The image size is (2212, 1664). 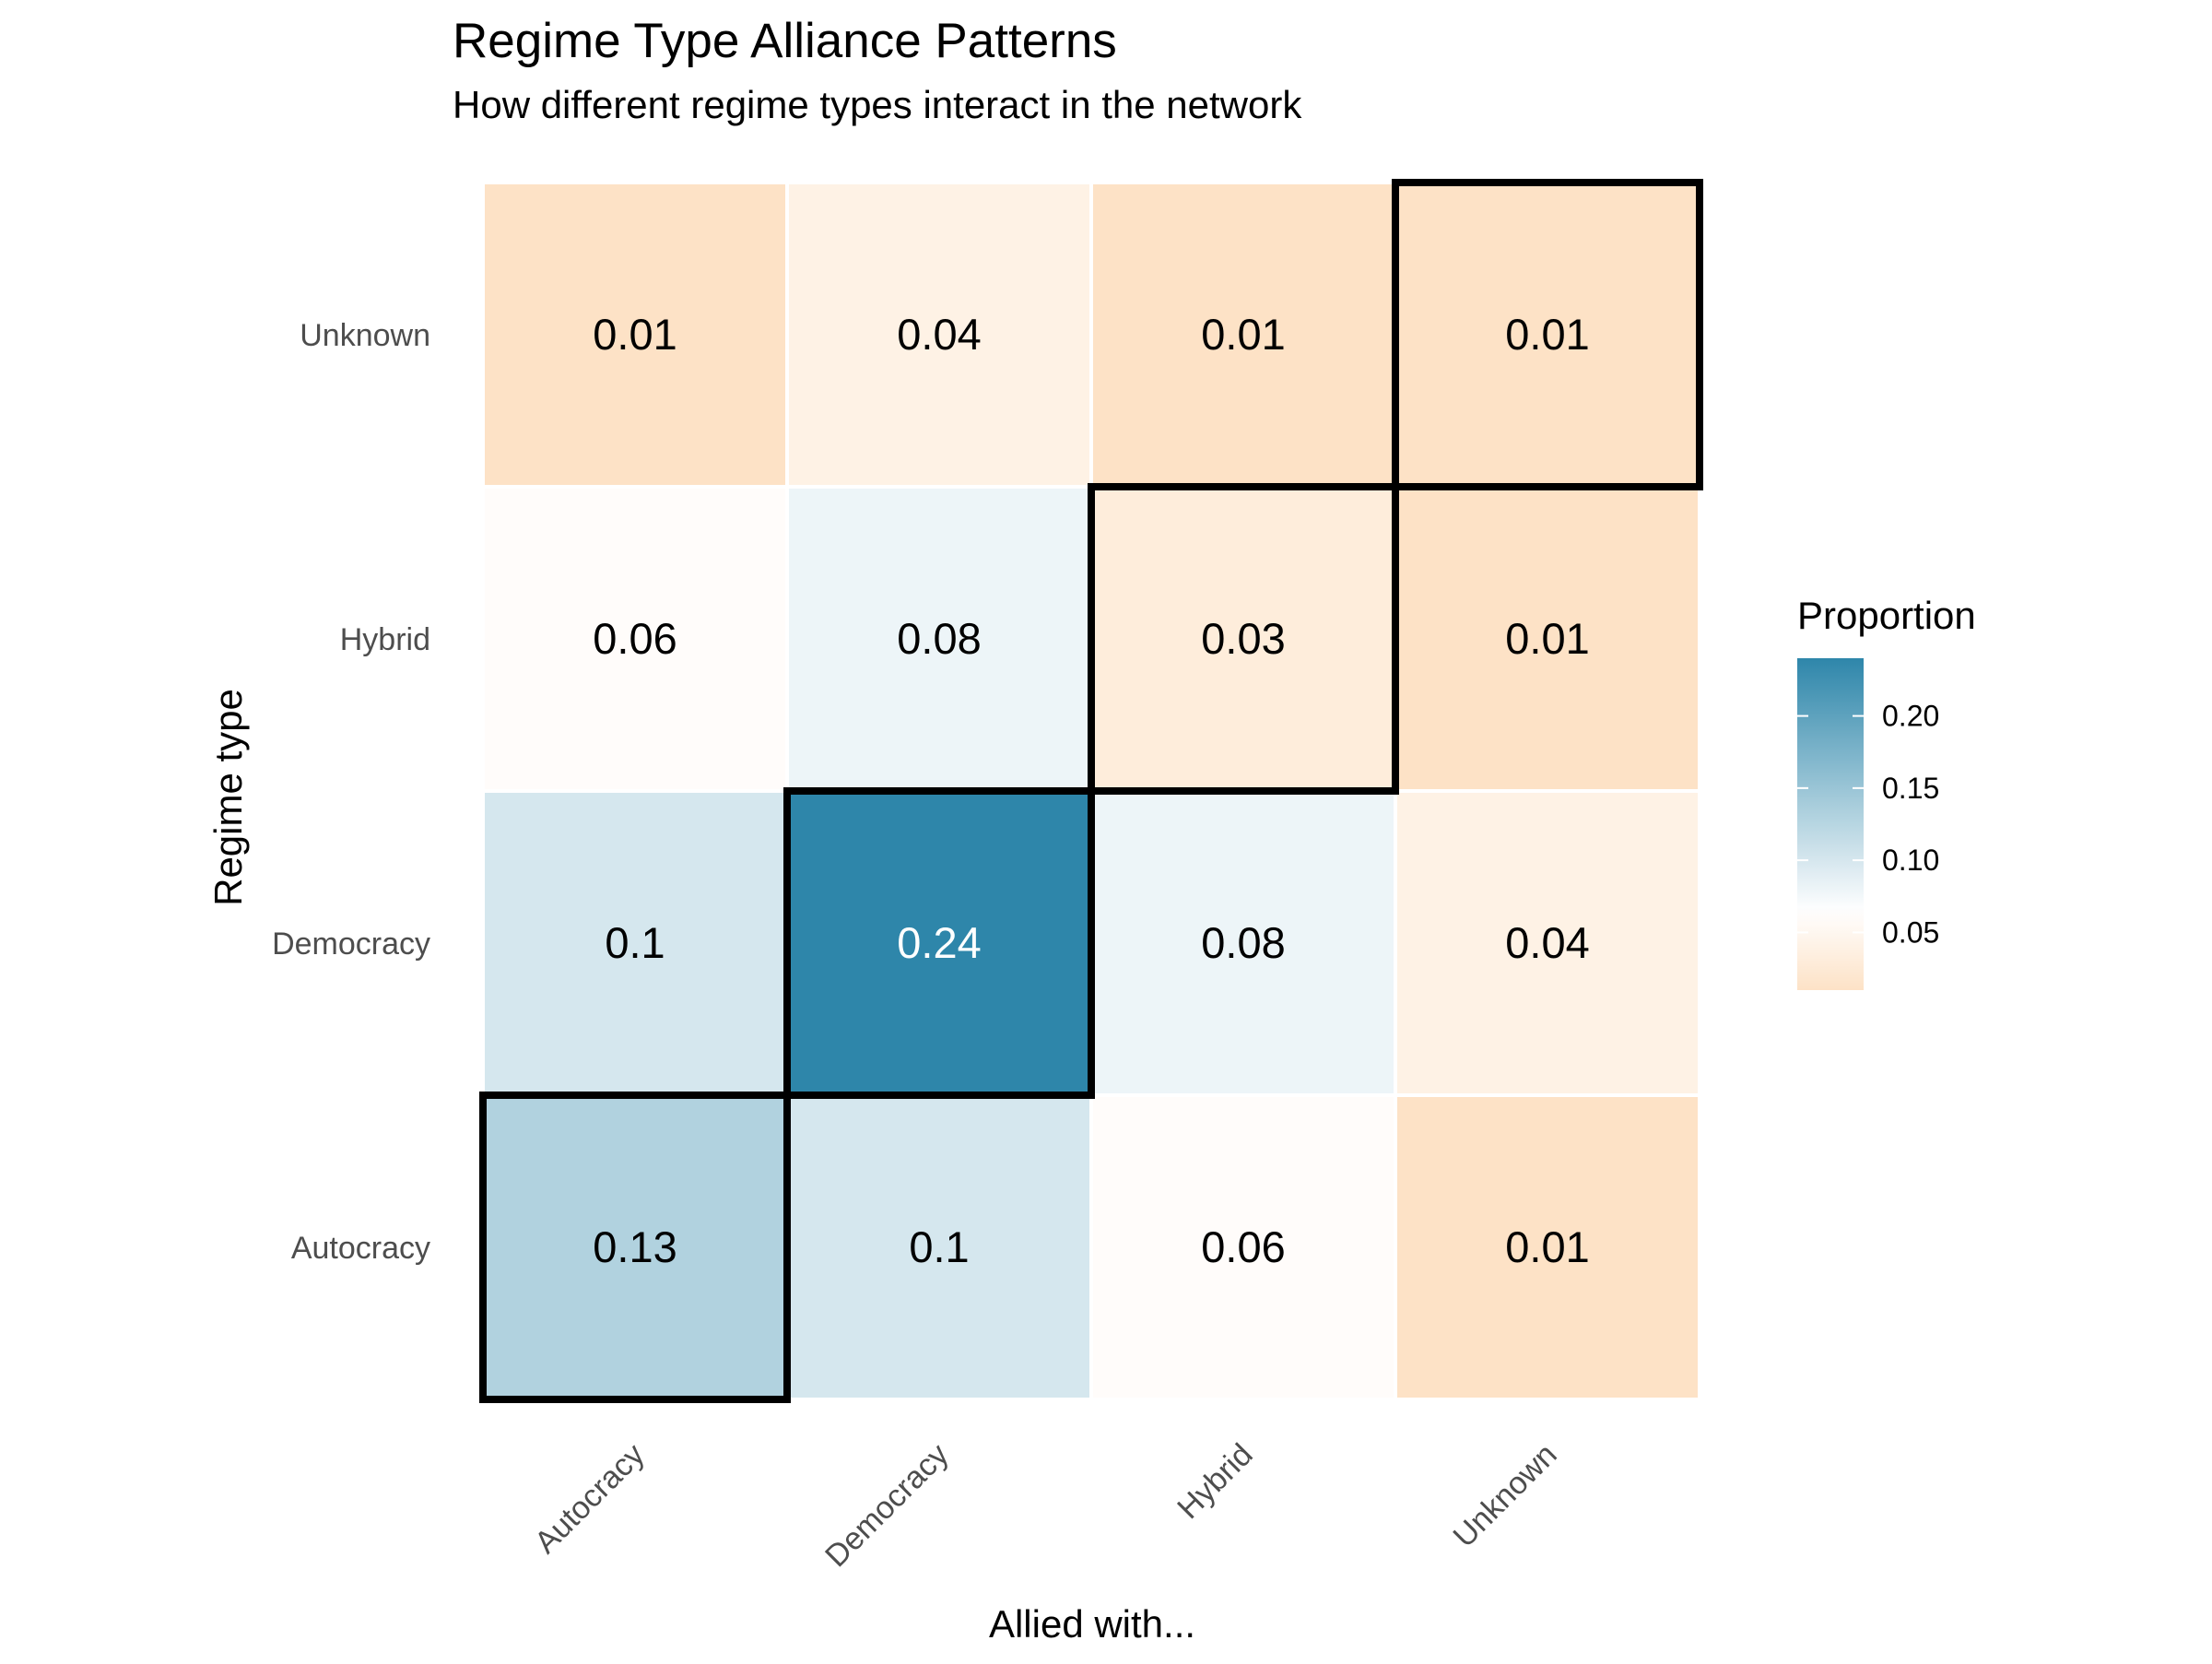 I want to click on legend-title: Proportion, so click(x=1886, y=615).